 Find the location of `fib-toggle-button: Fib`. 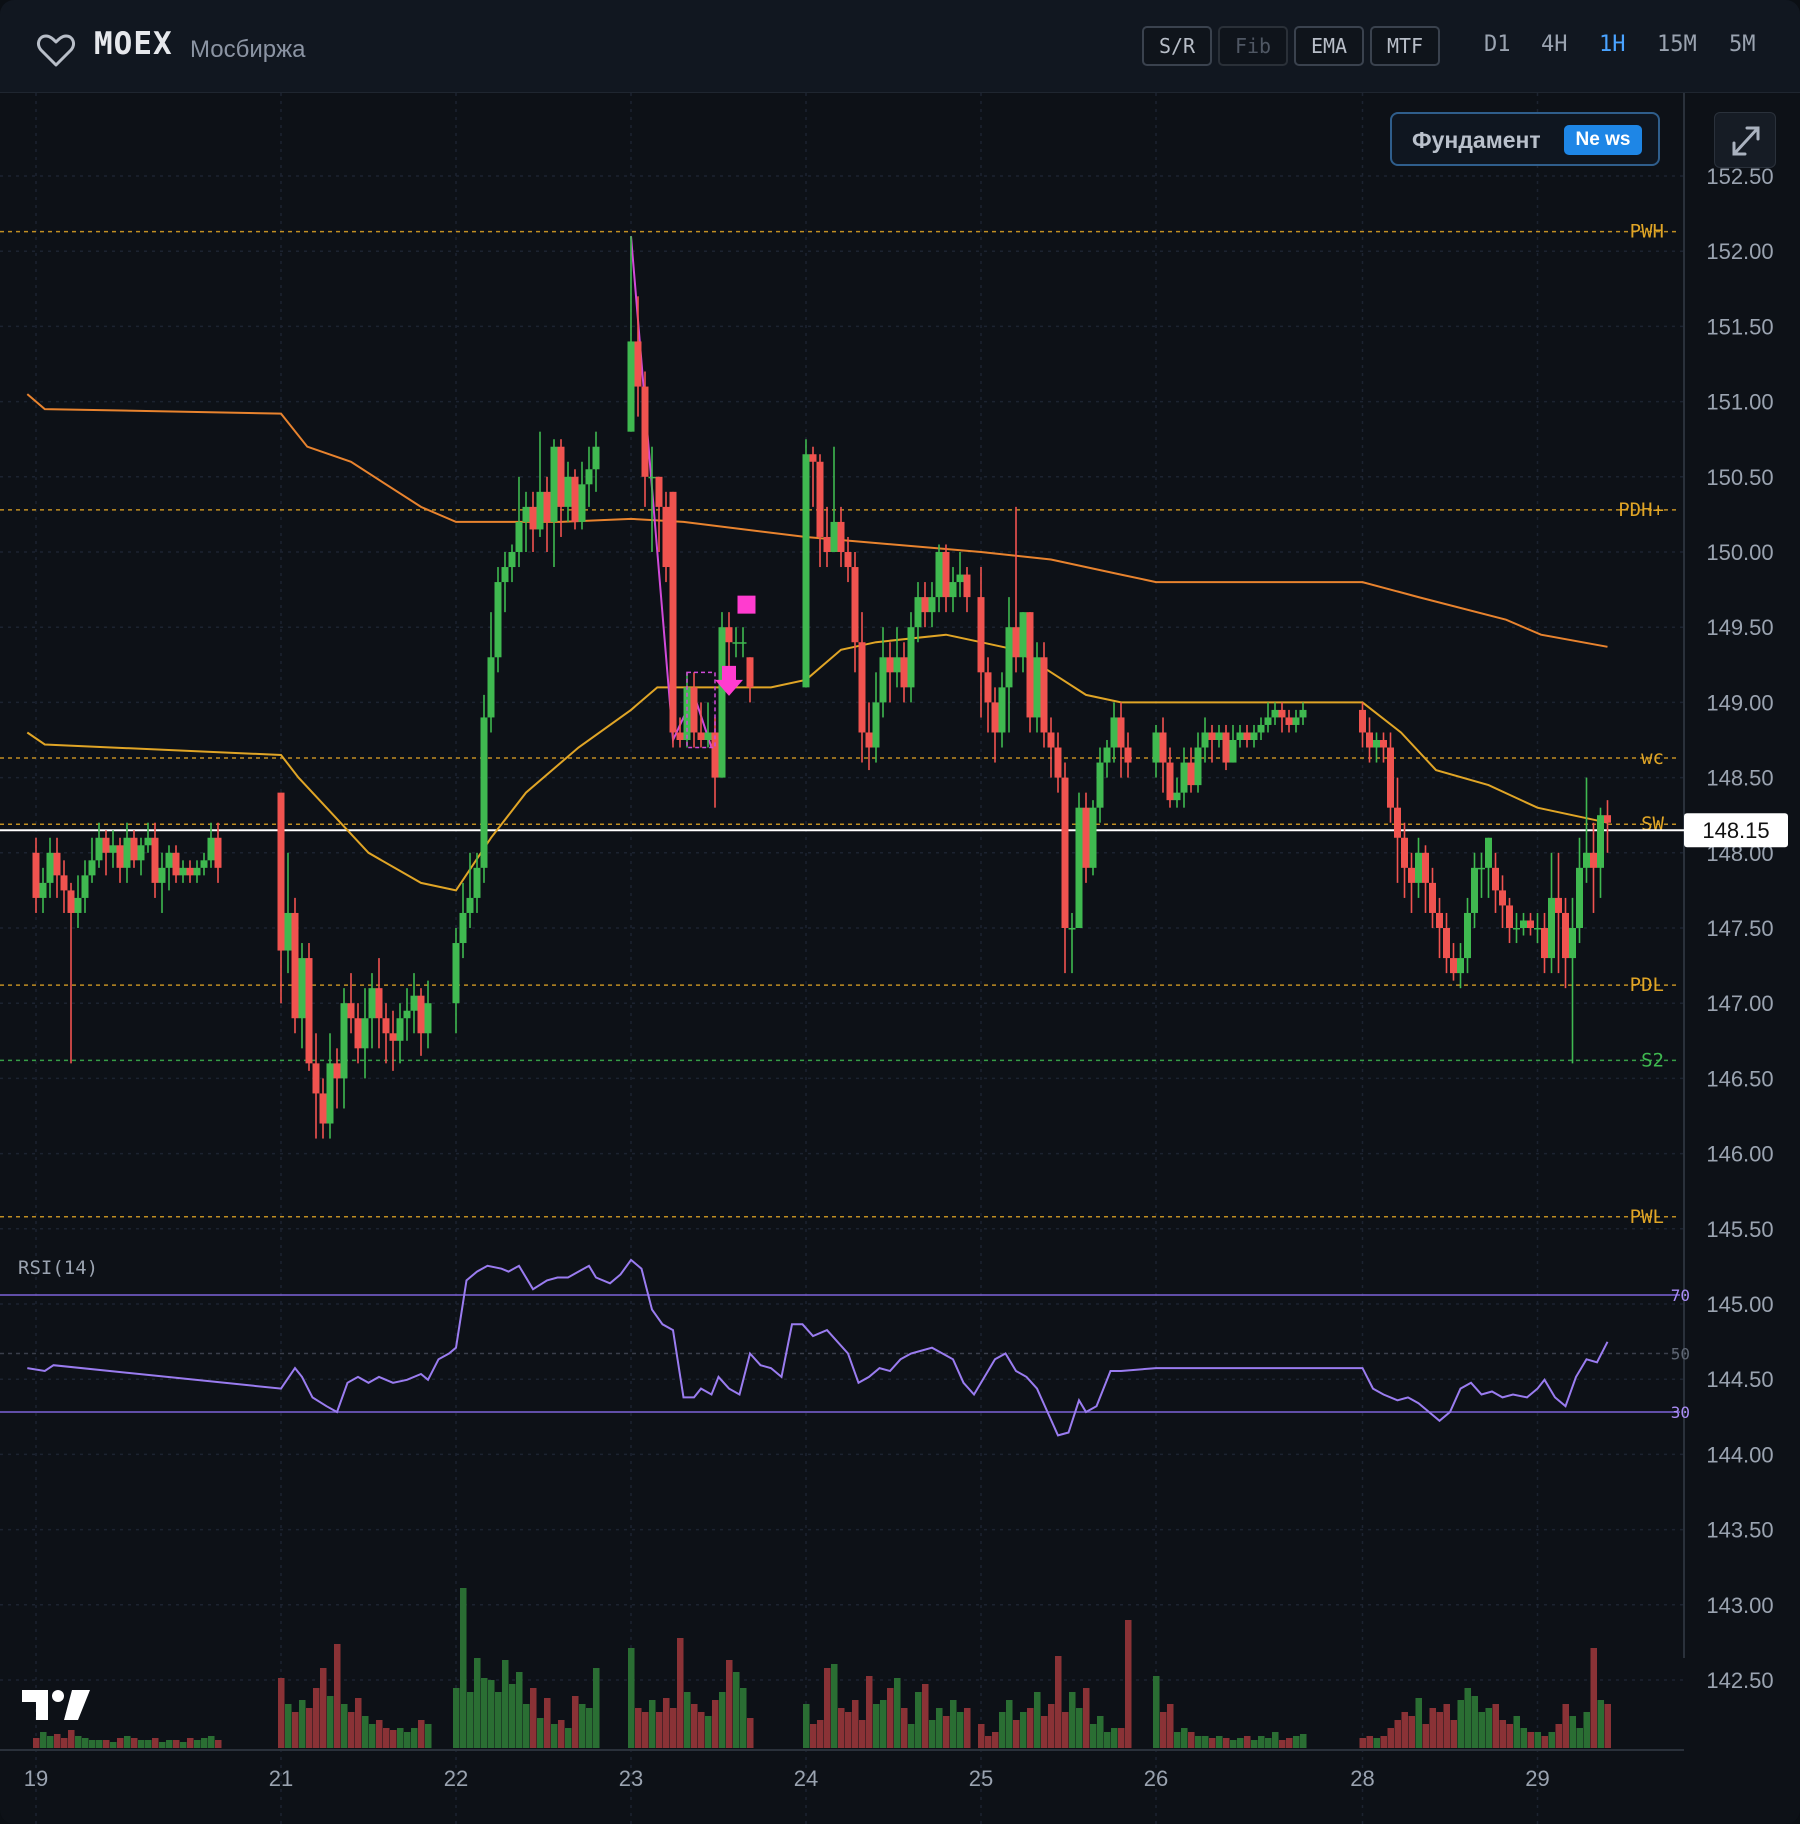

fib-toggle-button: Fib is located at coordinates (1253, 46).